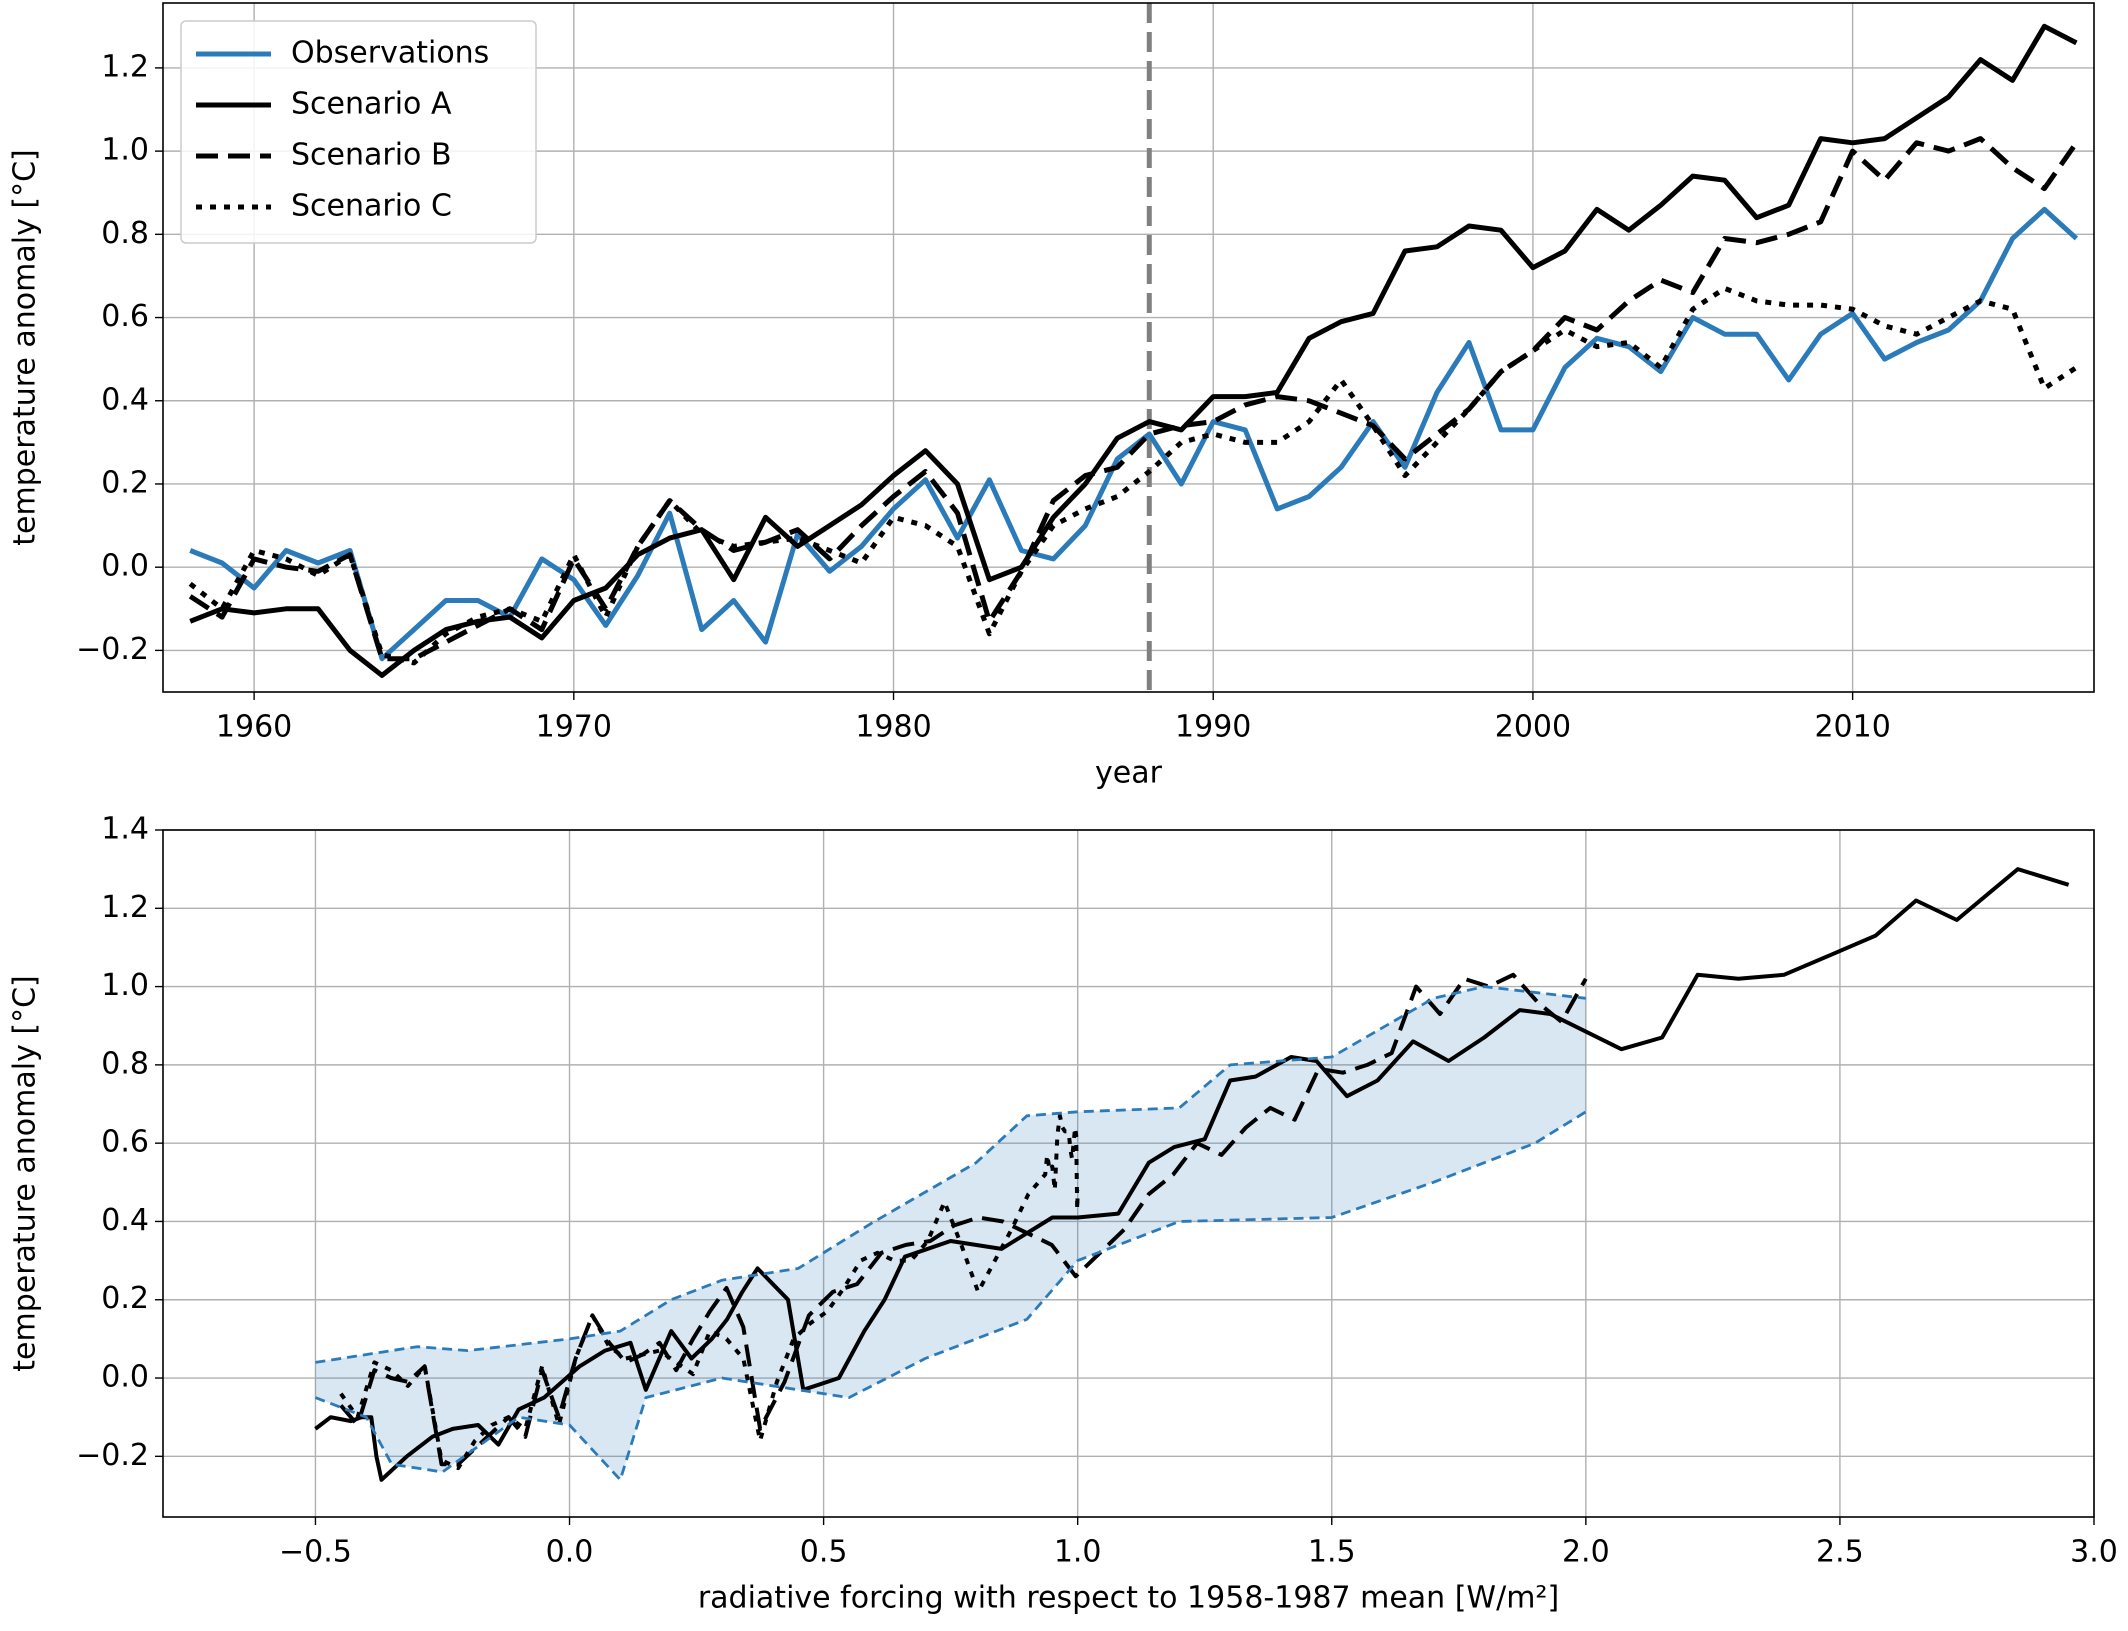  What do you see at coordinates (371, 104) in the screenshot?
I see `legend-label: Scenario A` at bounding box center [371, 104].